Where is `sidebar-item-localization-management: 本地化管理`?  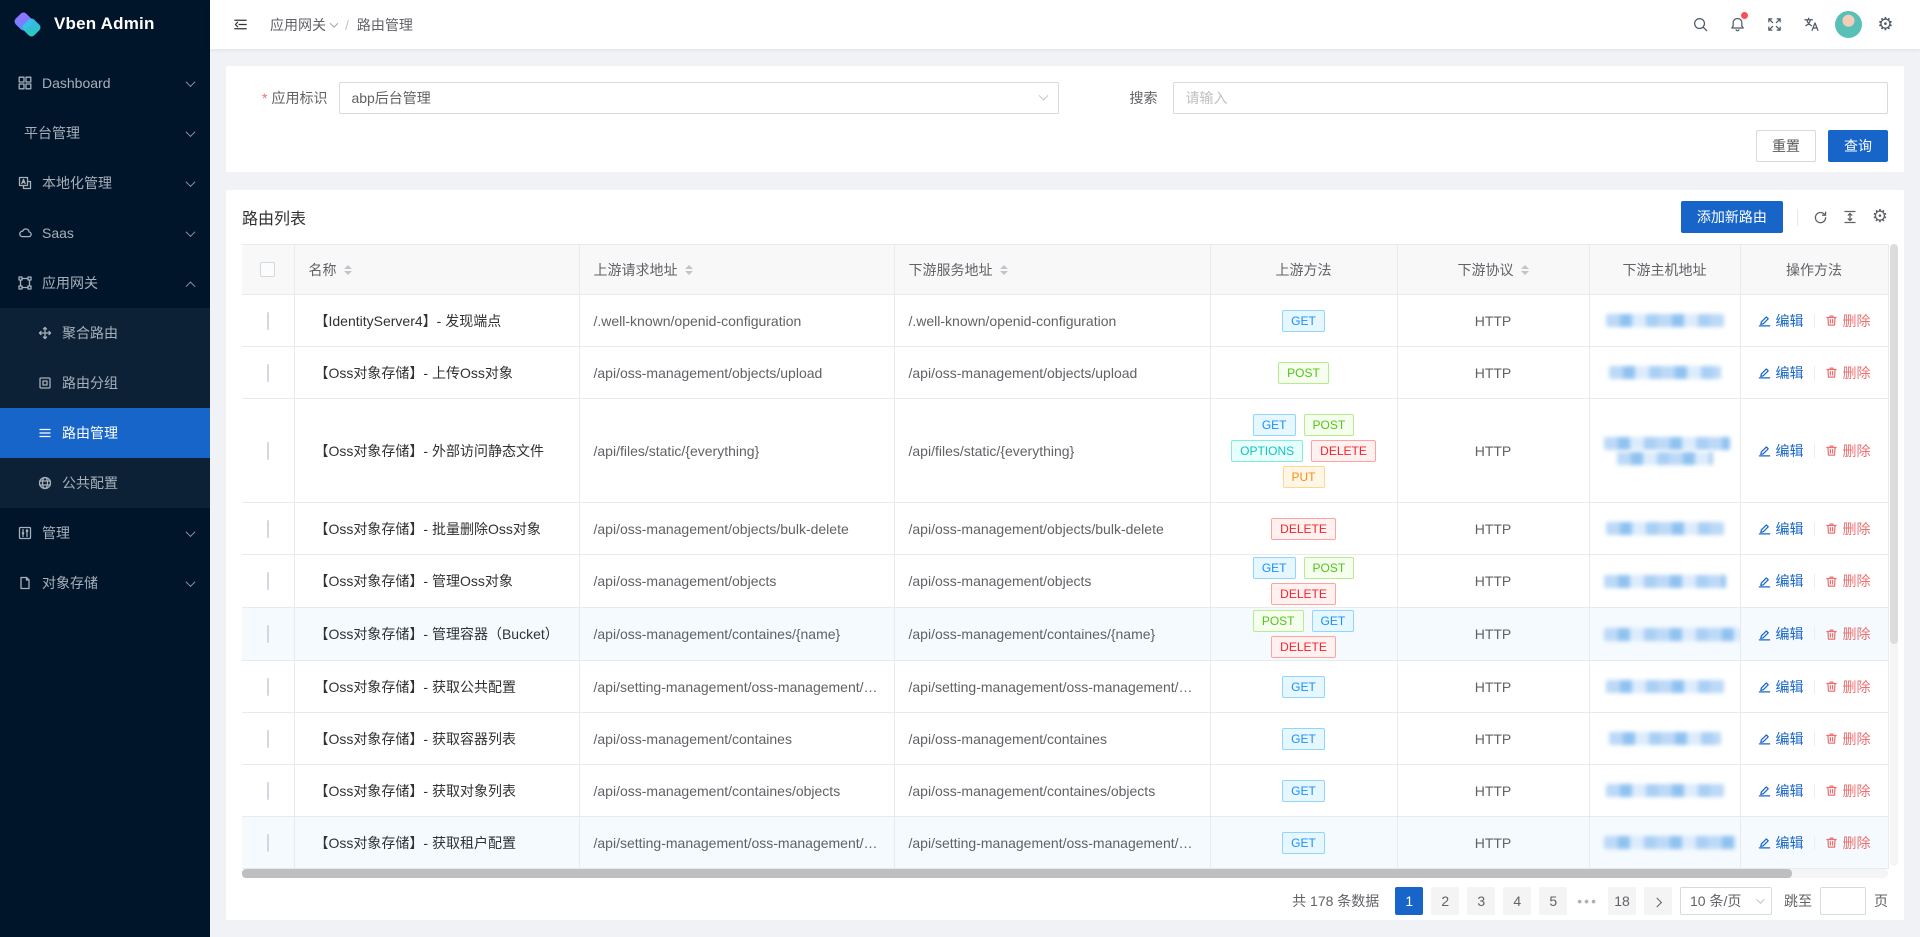 sidebar-item-localization-management: 本地化管理 is located at coordinates (105, 183).